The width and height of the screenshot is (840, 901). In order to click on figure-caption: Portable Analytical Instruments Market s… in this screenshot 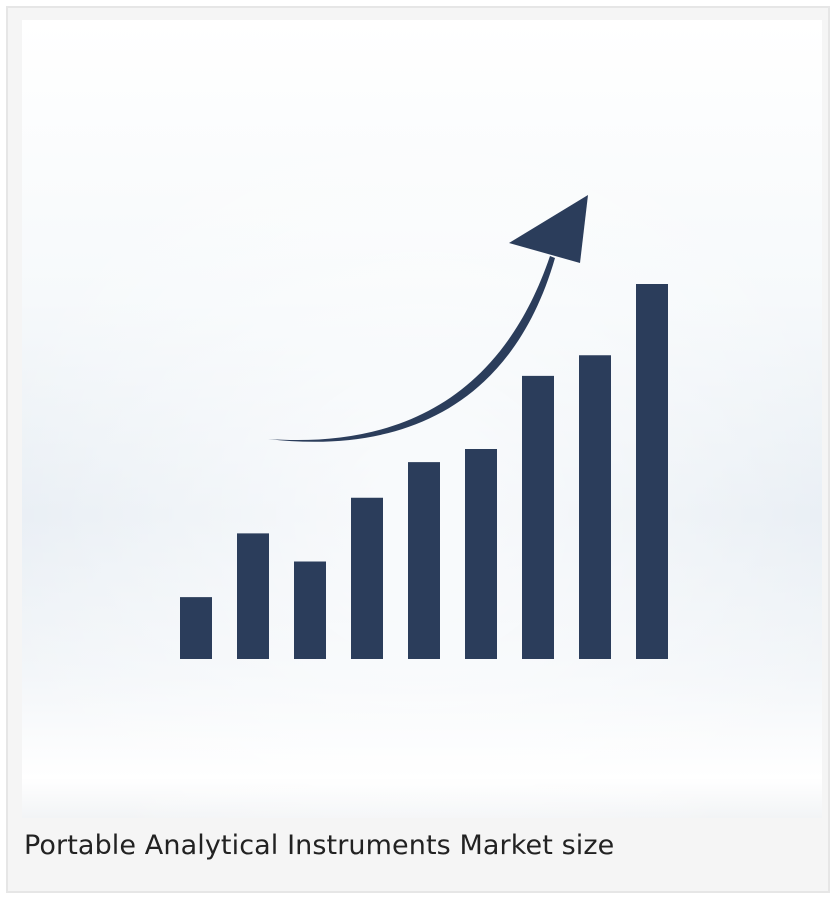, I will do `click(319, 845)`.